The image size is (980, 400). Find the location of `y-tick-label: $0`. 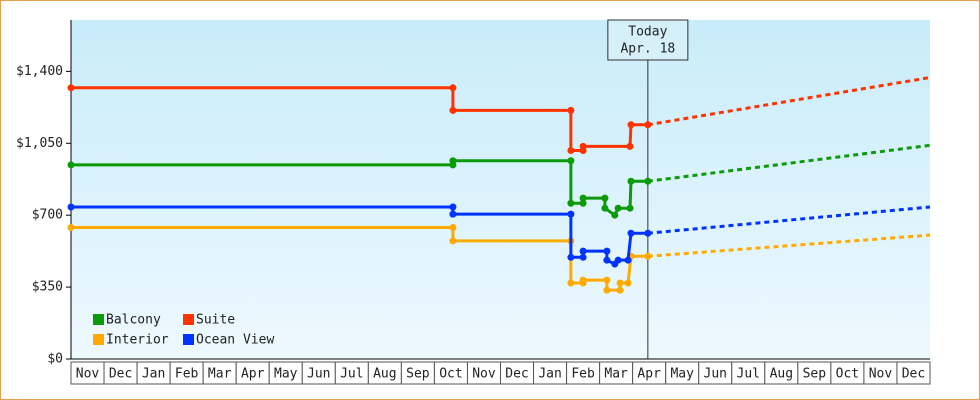

y-tick-label: $0 is located at coordinates (55, 359).